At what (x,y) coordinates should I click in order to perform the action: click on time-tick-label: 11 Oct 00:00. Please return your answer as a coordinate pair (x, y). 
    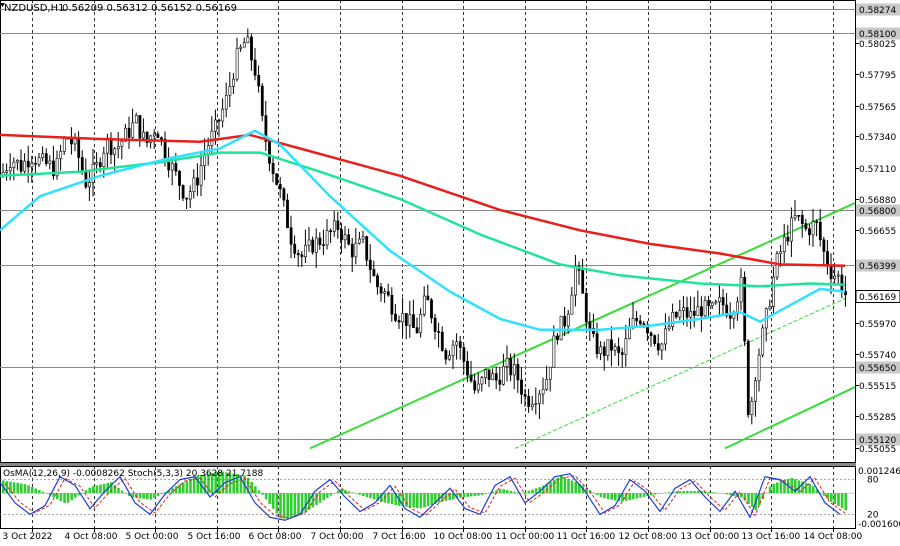
    Looking at the image, I should click on (525, 537).